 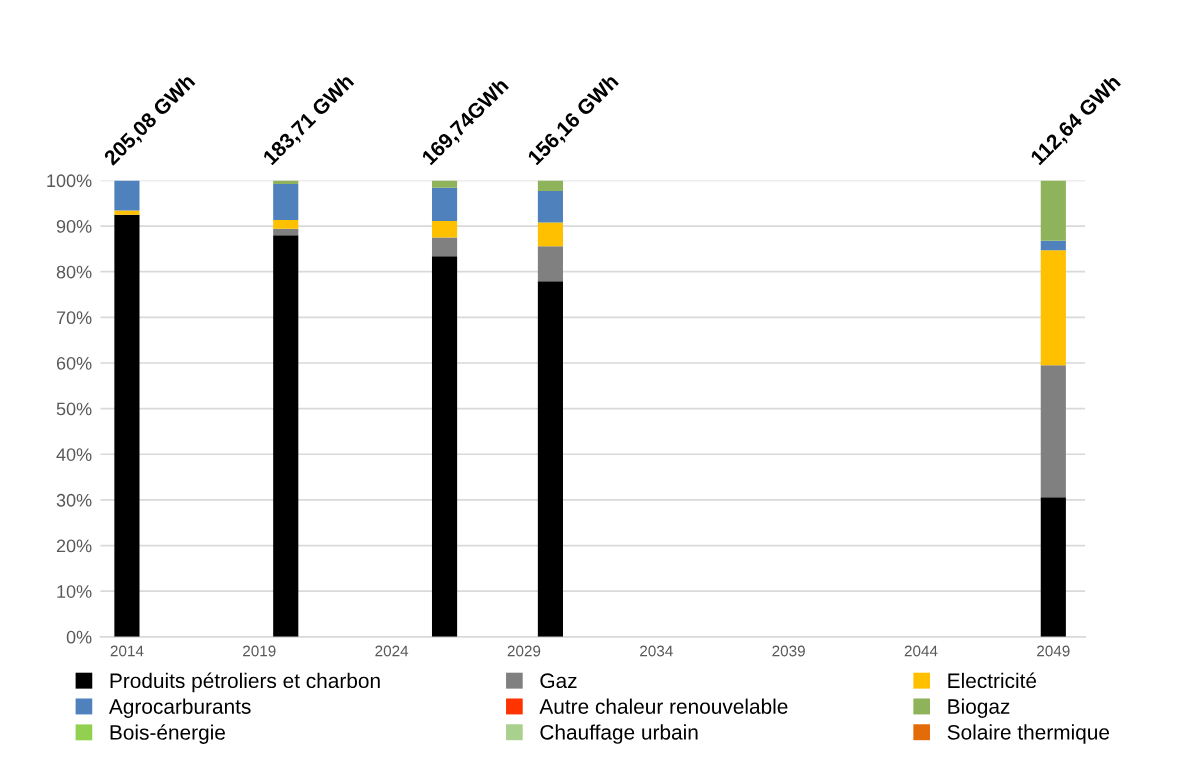 I want to click on y-tick-label: 10%, so click(x=74, y=591).